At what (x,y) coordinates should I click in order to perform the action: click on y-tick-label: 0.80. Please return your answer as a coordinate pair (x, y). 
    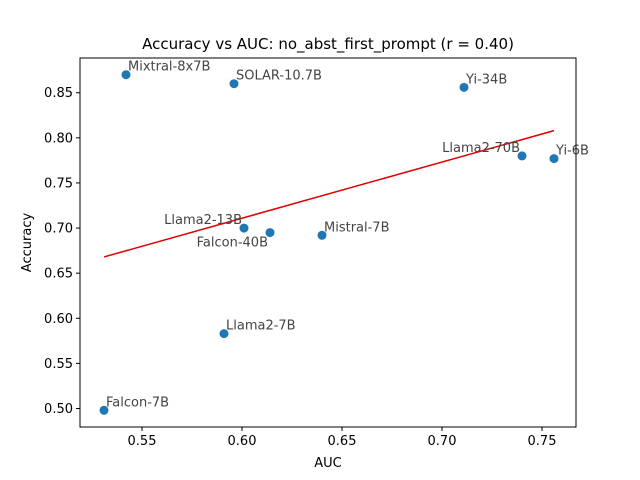
    Looking at the image, I should click on (58, 138).